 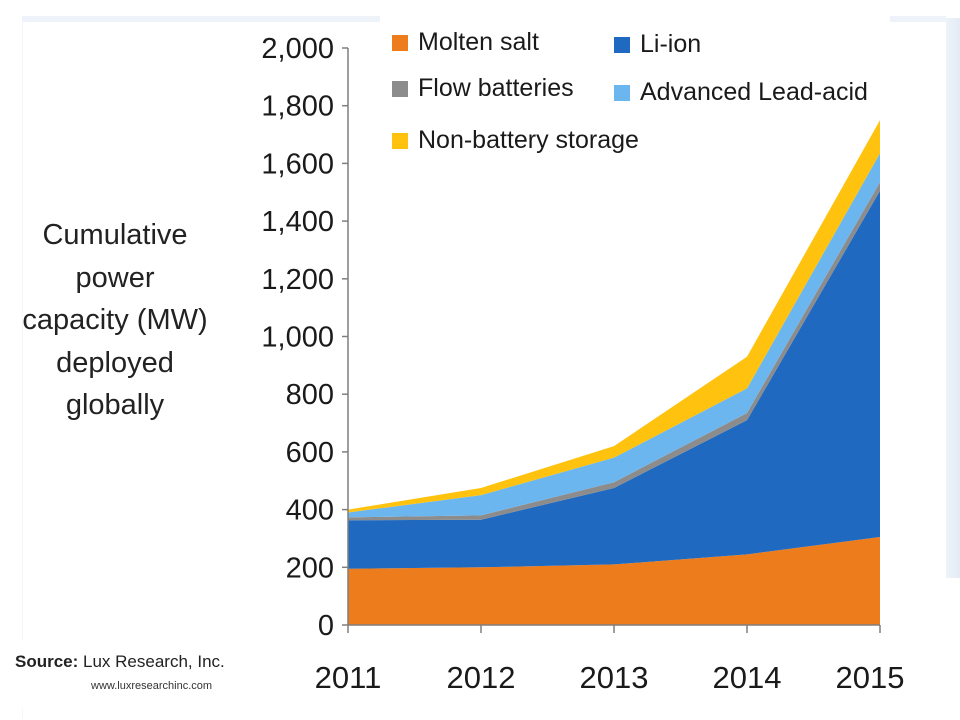 What do you see at coordinates (478, 42) in the screenshot?
I see `legend-label: Molten salt` at bounding box center [478, 42].